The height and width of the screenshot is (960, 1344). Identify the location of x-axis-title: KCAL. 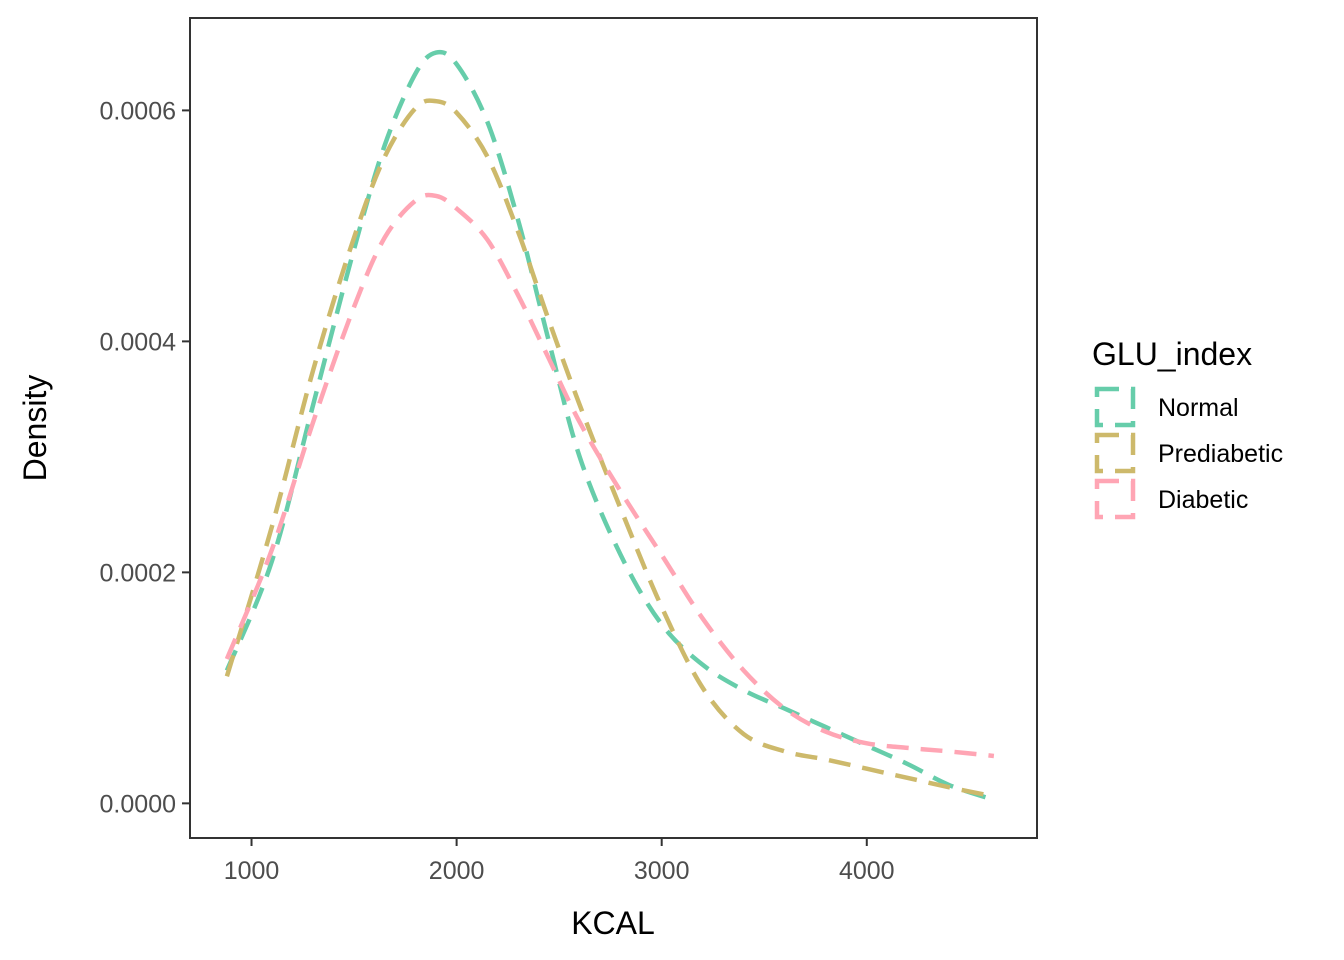
(613, 923).